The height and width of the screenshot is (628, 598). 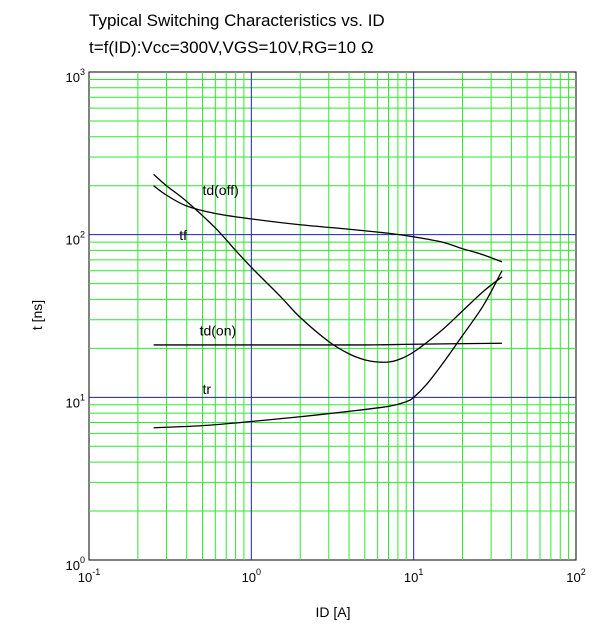 What do you see at coordinates (231, 47) in the screenshot?
I see `chart-subtitle: t=f(ID):Vcc=300V,VGS=10V,RG=10 Ω` at bounding box center [231, 47].